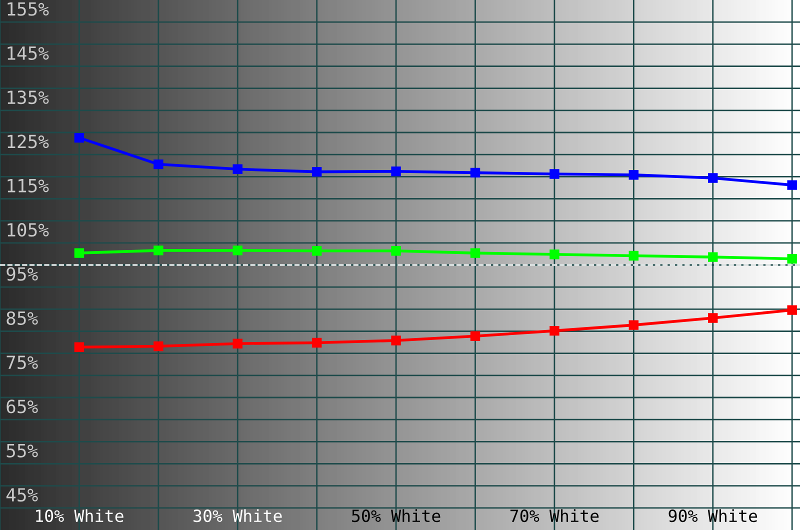 This screenshot has width=800, height=530. What do you see at coordinates (22, 318) in the screenshot?
I see `y-tick-label: 85%` at bounding box center [22, 318].